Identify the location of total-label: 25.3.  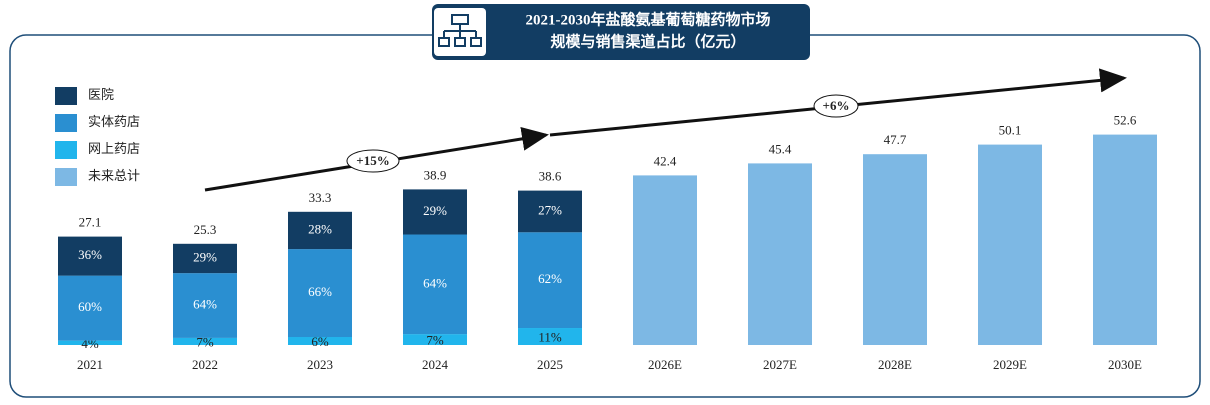
(205, 229).